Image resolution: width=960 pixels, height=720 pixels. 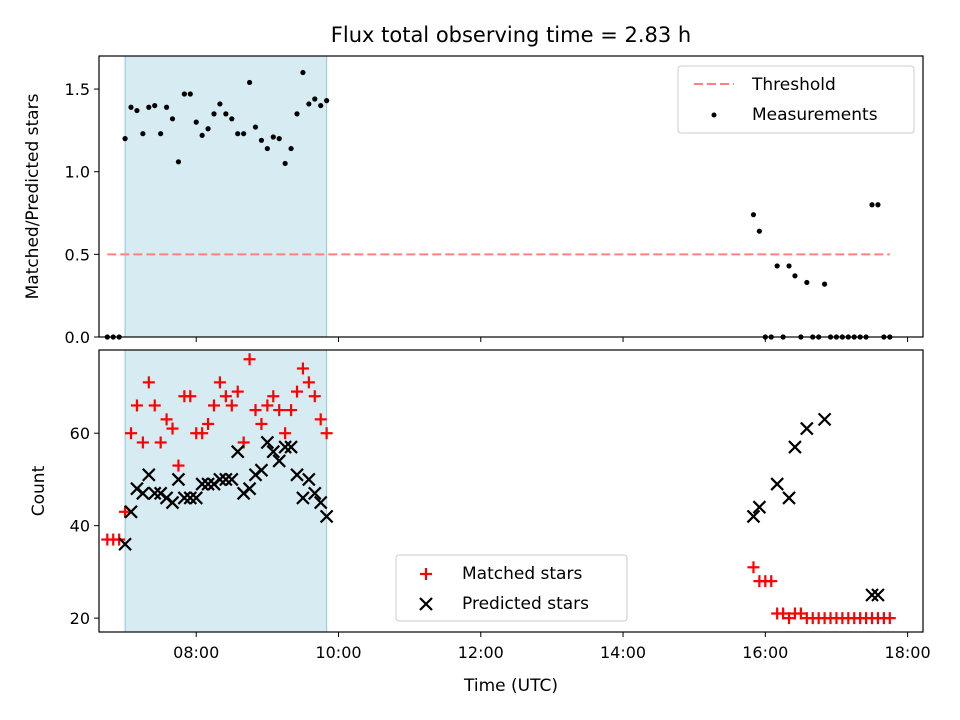 I want to click on count-legend: Matched stars Predicted stars, so click(x=511, y=588).